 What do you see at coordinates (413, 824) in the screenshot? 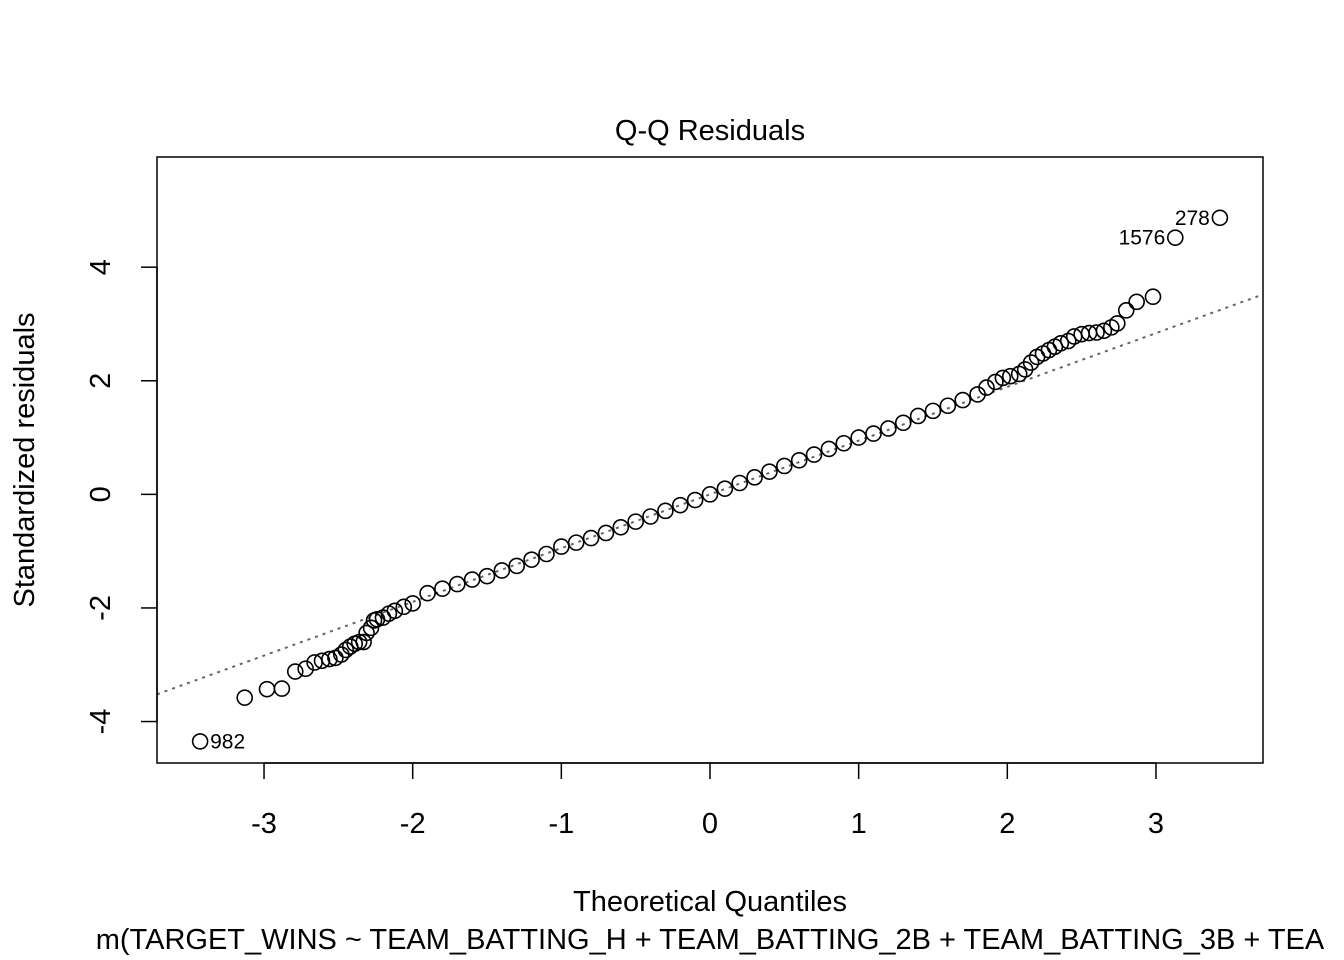
I see `x-tick-label: -2` at bounding box center [413, 824].